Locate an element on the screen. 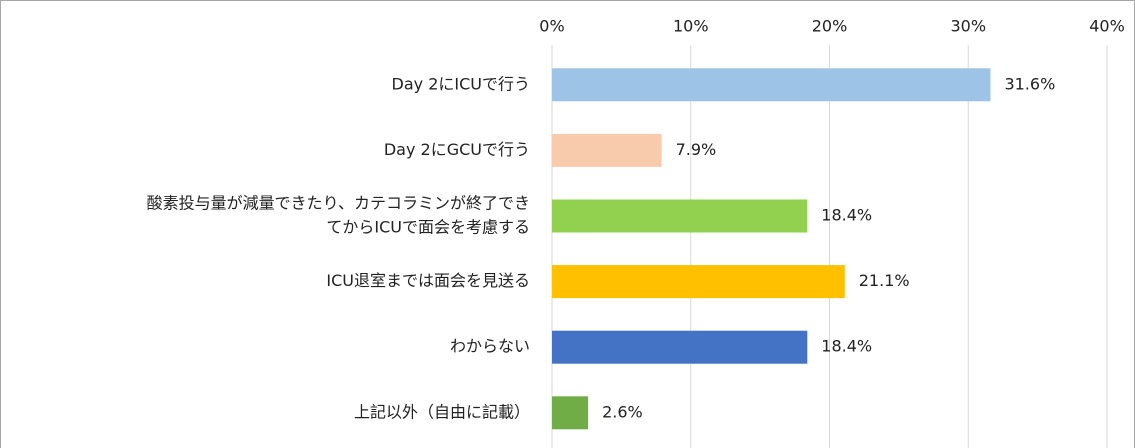 This screenshot has height=448, width=1135. x-tick-label: 20% is located at coordinates (830, 26).